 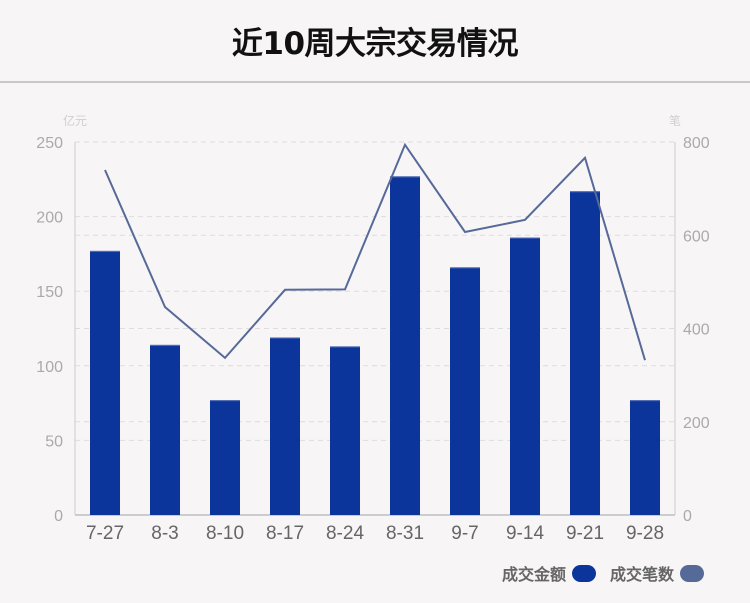 What do you see at coordinates (645, 533) in the screenshot?
I see `category-label: 9-28` at bounding box center [645, 533].